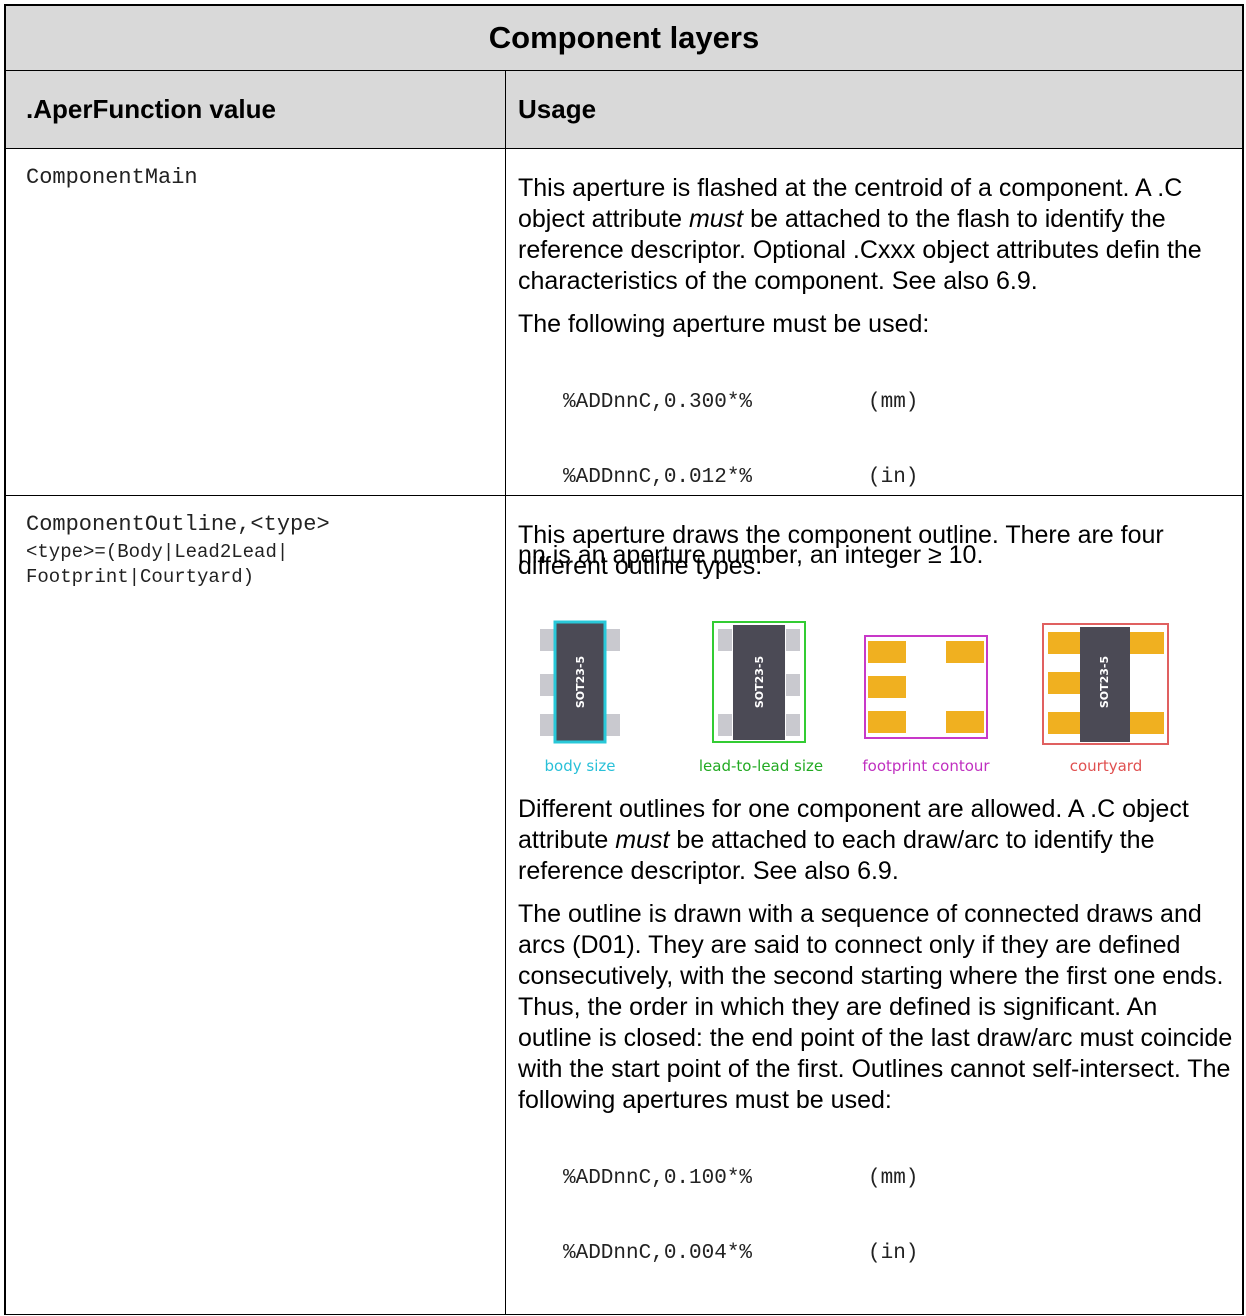  I want to click on function-detail: <type>=(Body|Lead2Lead|, so click(157, 552).